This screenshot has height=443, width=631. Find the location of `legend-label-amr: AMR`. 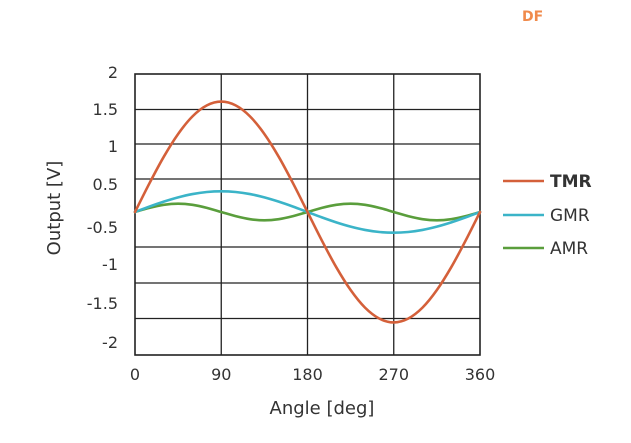

legend-label-amr: AMR is located at coordinates (569, 249).